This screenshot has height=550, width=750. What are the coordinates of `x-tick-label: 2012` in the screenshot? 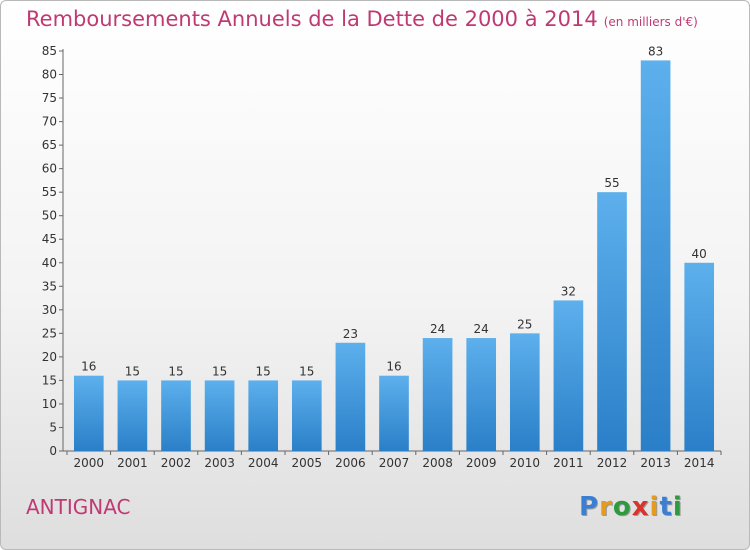 It's located at (612, 463).